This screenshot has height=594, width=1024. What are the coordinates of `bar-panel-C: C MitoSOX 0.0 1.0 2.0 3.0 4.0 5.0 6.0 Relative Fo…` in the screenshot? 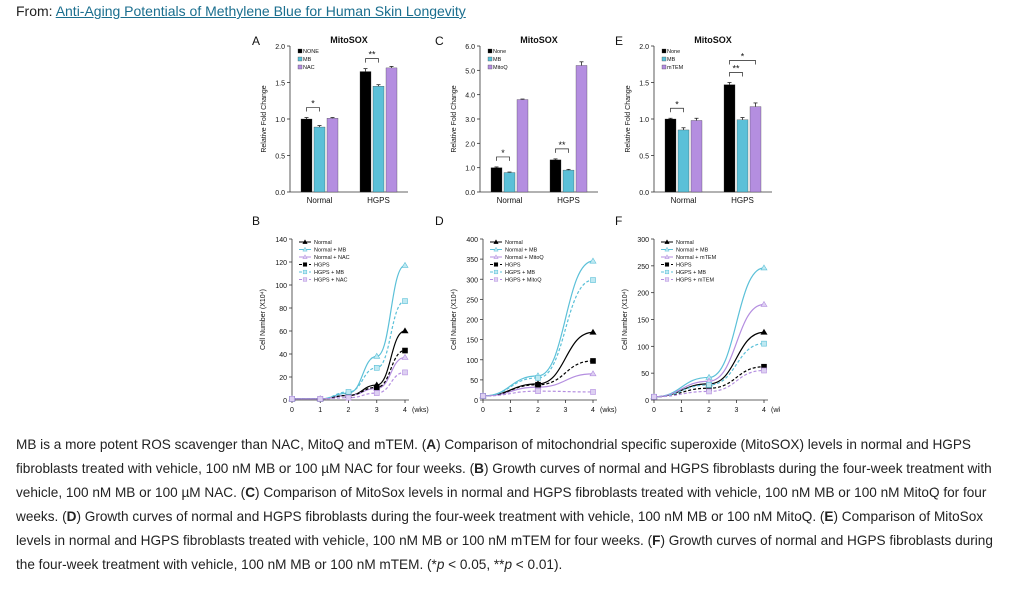 It's located at (516, 119).